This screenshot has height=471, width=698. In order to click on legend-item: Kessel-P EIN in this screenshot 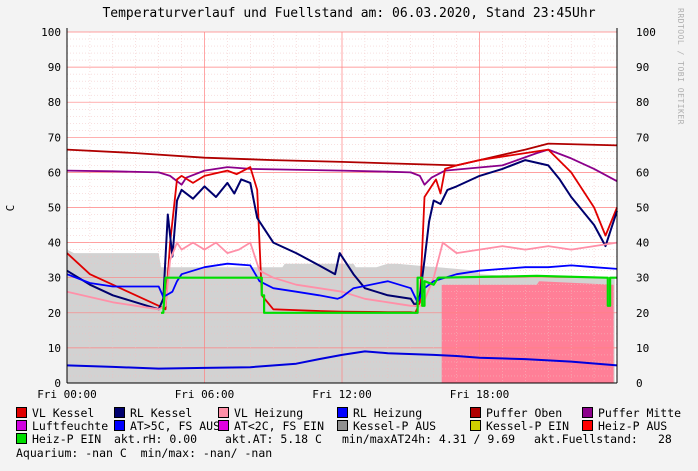, I will do `click(519, 426)`.